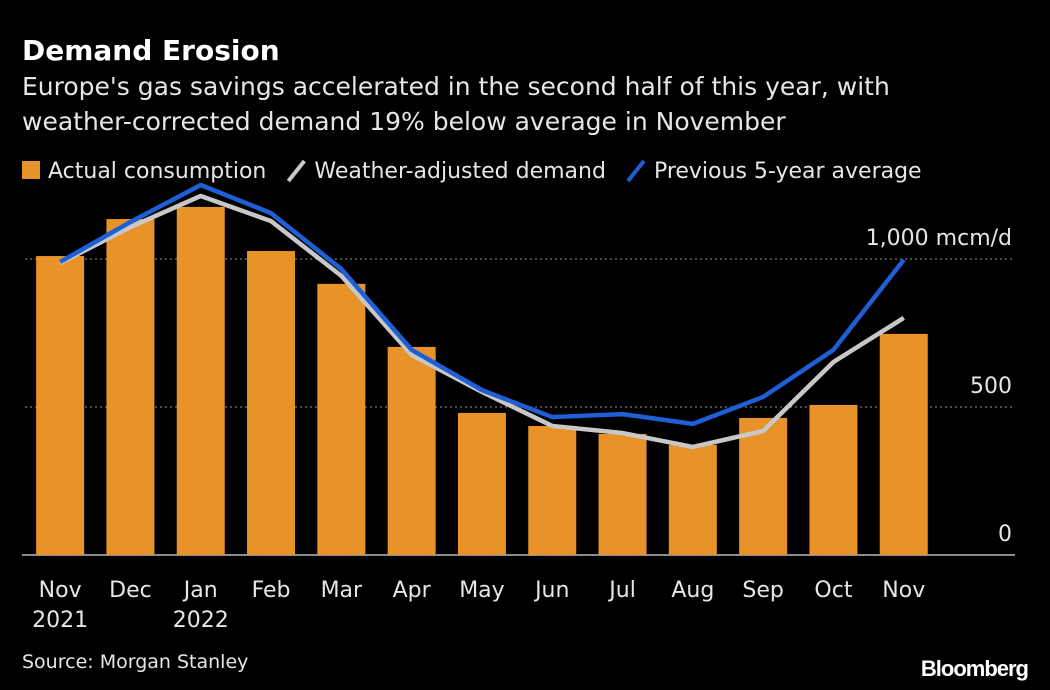  I want to click on x-tick-label: Jul, so click(621, 590).